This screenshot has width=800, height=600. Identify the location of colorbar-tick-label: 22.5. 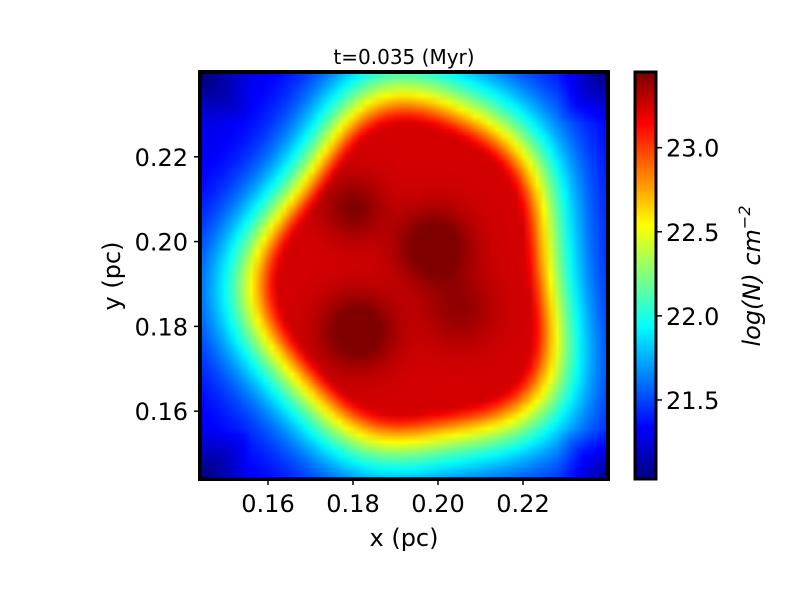
(692, 233).